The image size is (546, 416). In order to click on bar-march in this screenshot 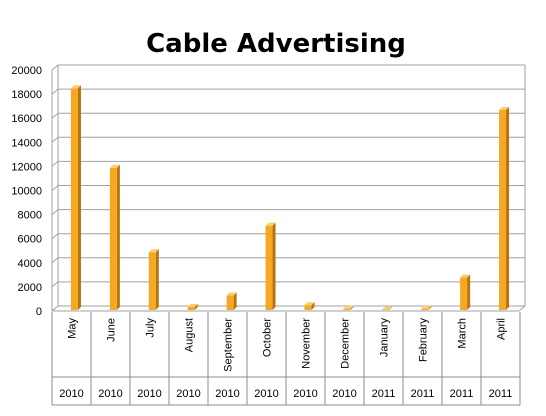, I will do `click(465, 292)`.